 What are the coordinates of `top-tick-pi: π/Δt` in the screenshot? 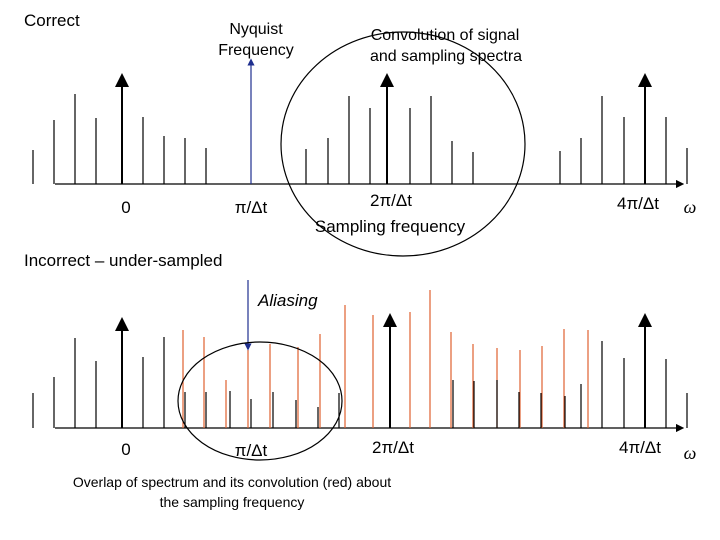 It's located at (251, 207).